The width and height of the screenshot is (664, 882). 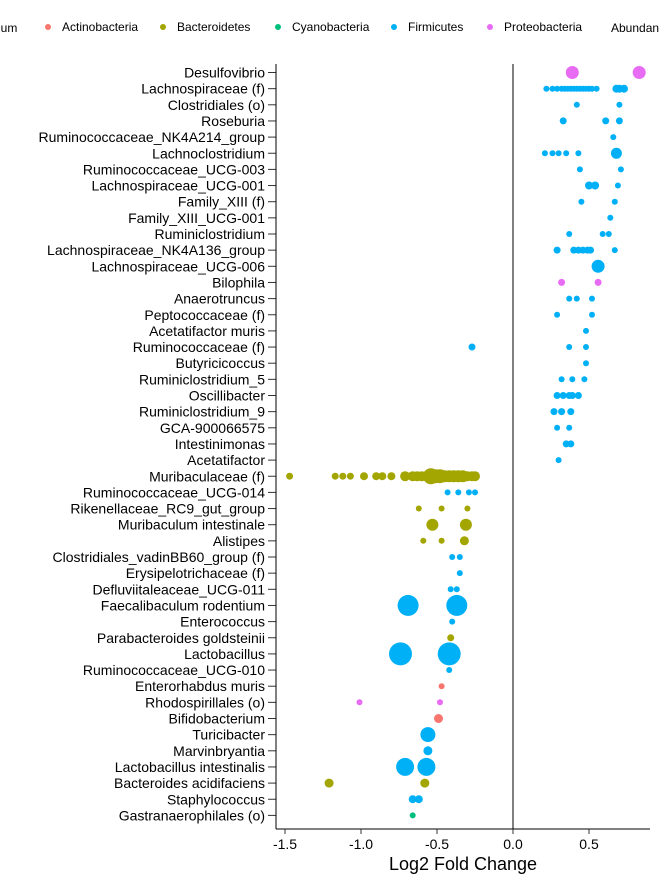 What do you see at coordinates (152, 137) in the screenshot?
I see `y-tick-label: Ruminococcaceae_NK4A214_group` at bounding box center [152, 137].